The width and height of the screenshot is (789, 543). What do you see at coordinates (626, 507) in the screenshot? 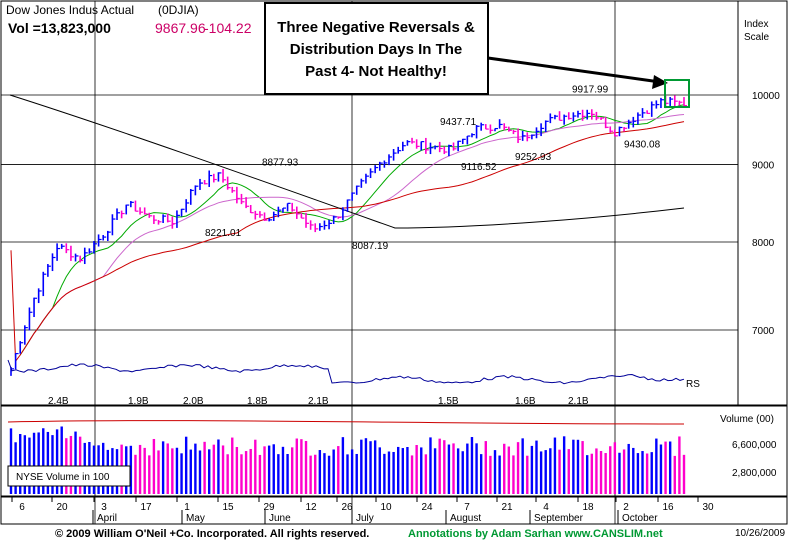
I see `day-label-2-15: 2` at bounding box center [626, 507].